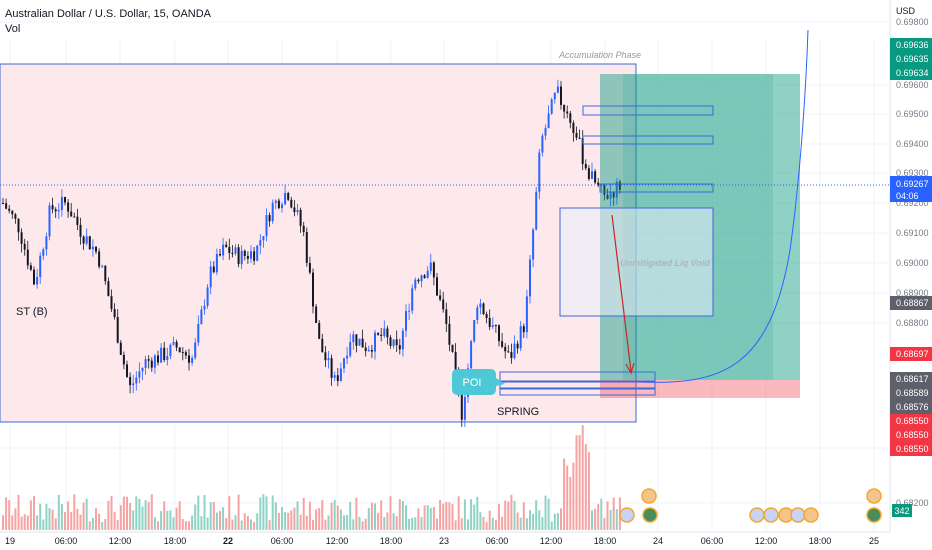  What do you see at coordinates (472, 383) in the screenshot?
I see `poi-label: POI` at bounding box center [472, 383].